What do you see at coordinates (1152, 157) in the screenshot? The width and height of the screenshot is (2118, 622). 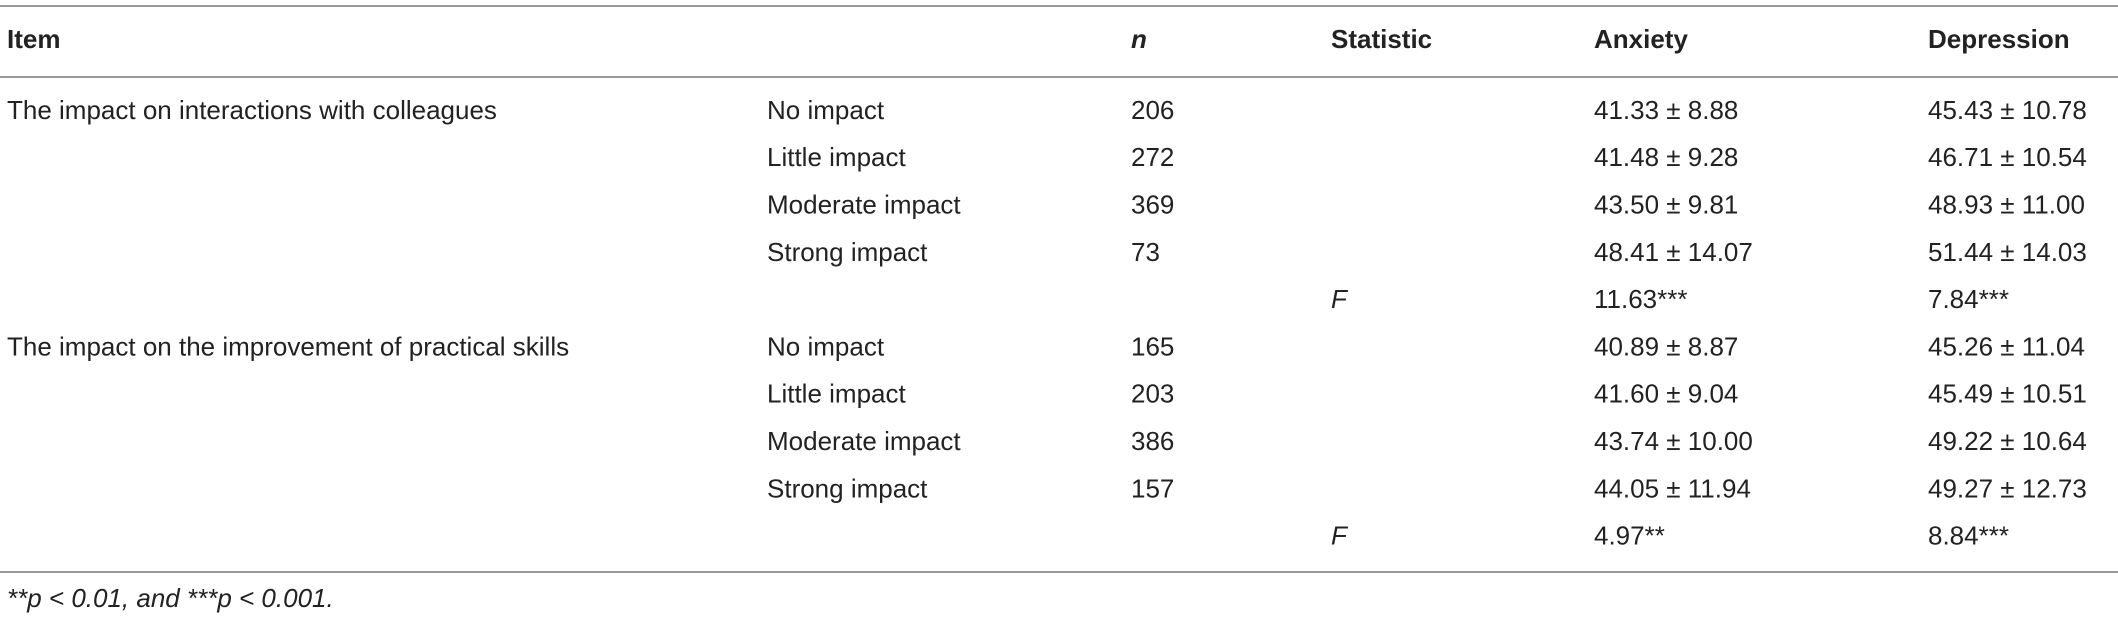 I see `n-cell: 272` at bounding box center [1152, 157].